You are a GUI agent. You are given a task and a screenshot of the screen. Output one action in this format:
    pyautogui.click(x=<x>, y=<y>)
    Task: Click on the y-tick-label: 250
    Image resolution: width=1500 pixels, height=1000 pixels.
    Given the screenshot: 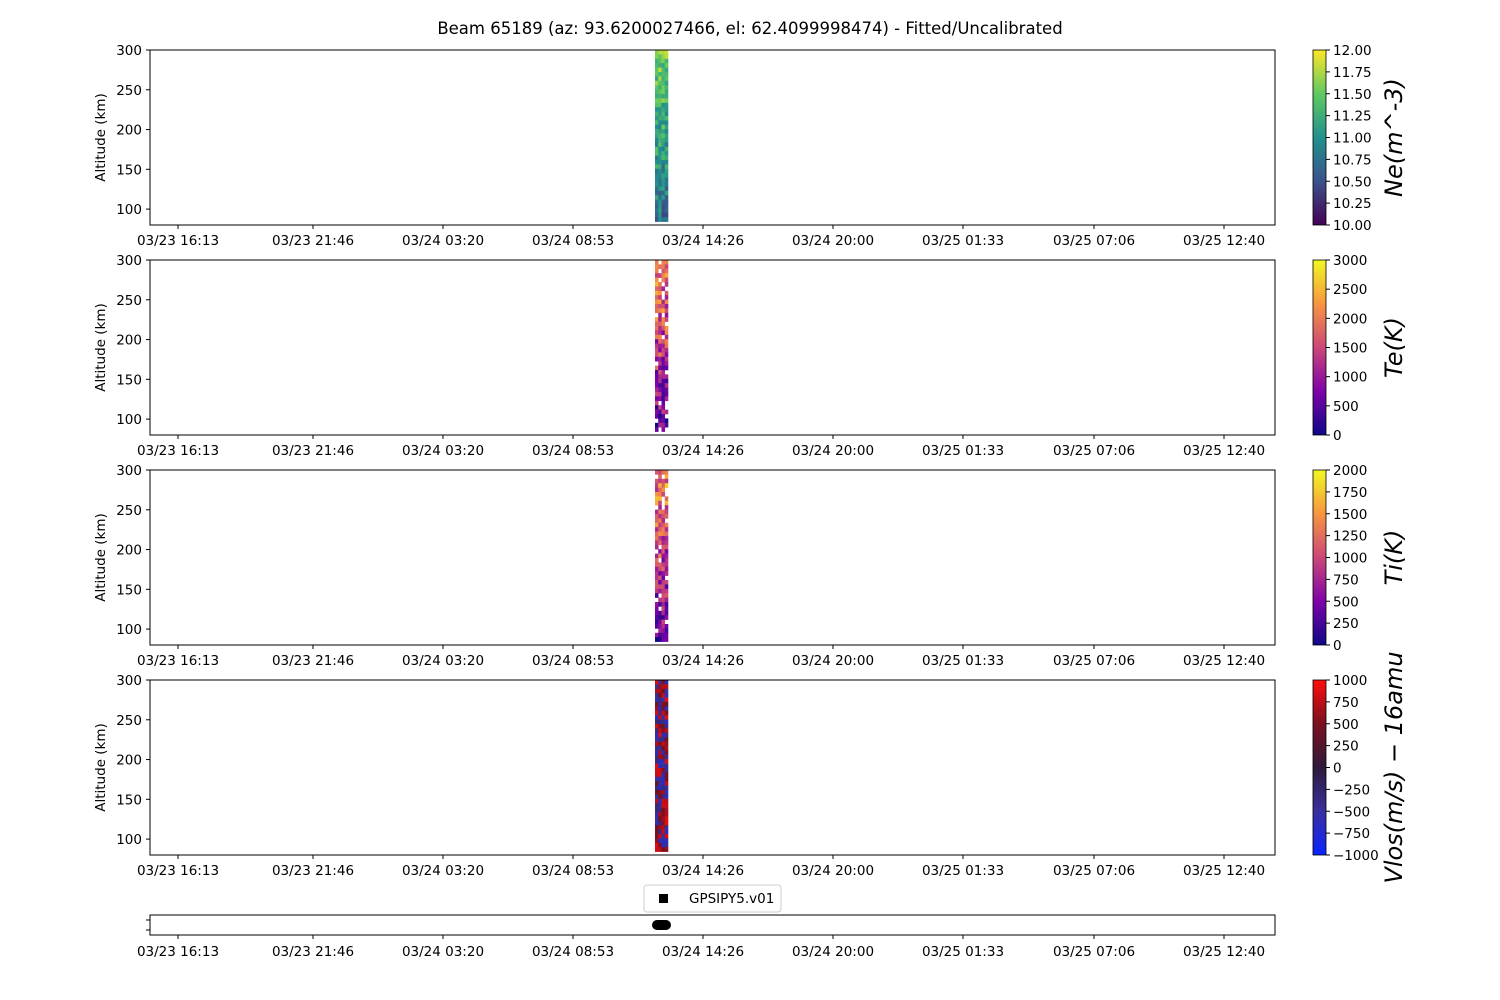 What is the action you would take?
    pyautogui.click(x=129, y=91)
    